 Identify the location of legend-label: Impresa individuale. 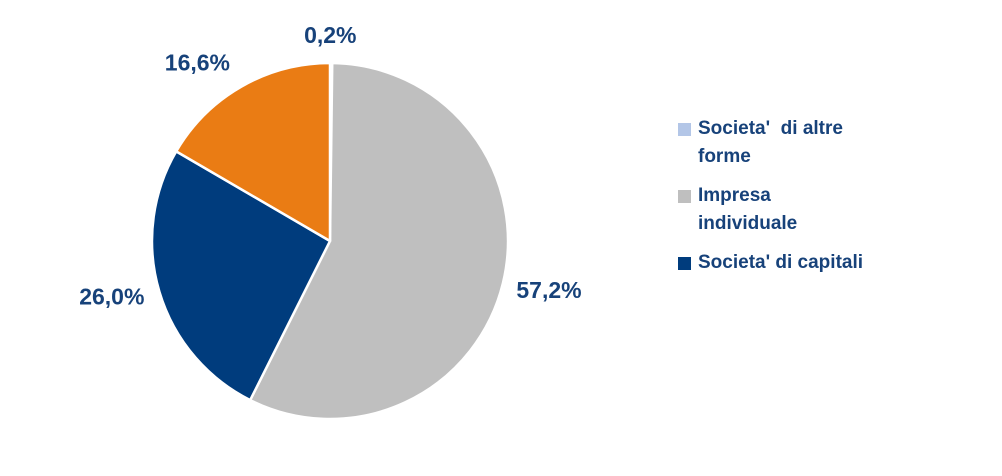
(748, 209).